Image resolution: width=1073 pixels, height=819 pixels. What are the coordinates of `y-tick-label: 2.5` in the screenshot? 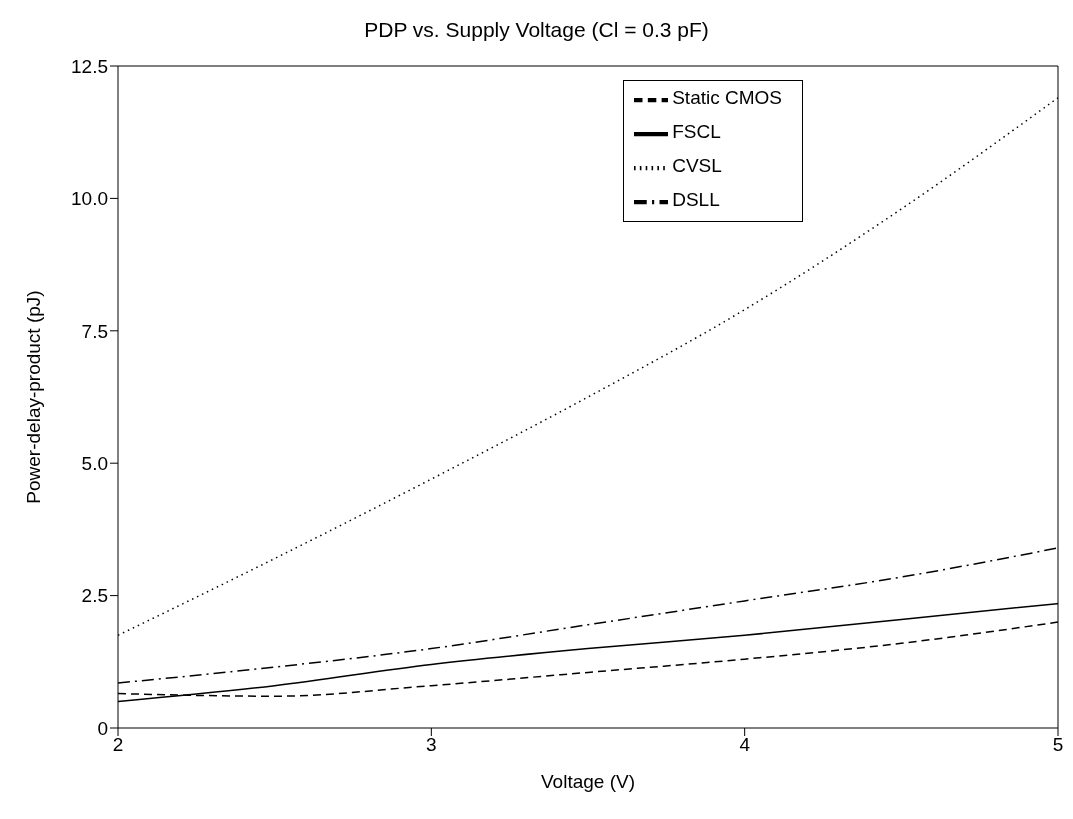 It's located at (94, 596).